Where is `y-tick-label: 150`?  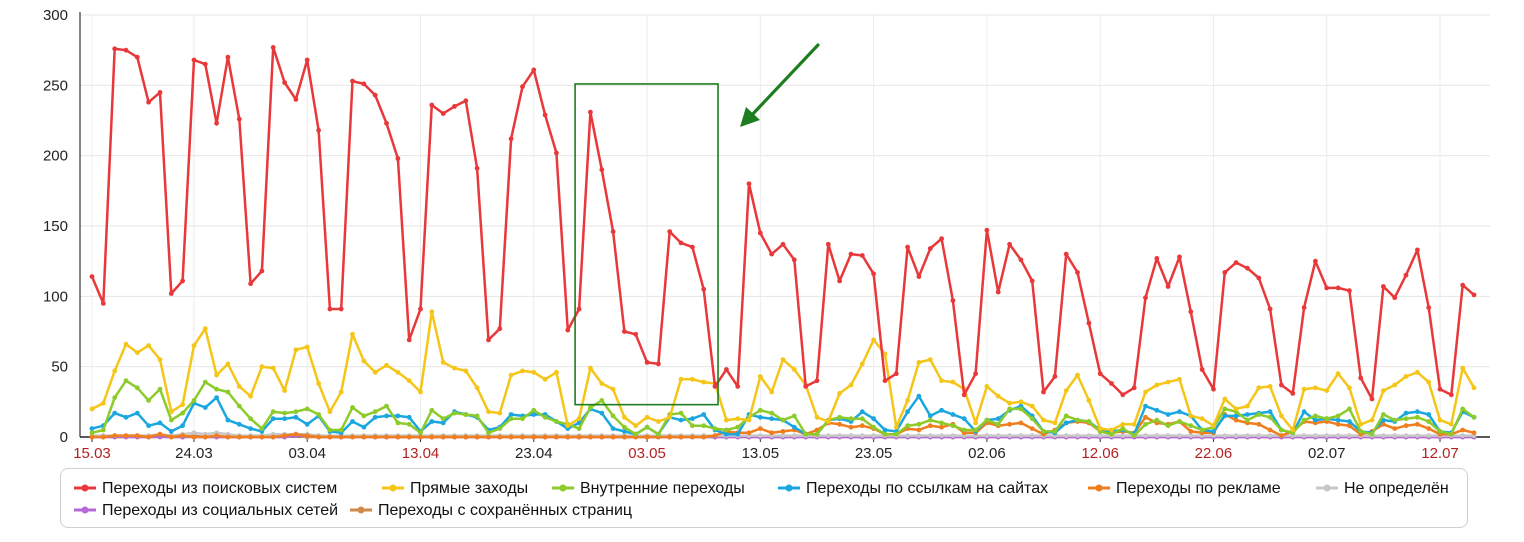 y-tick-label: 150 is located at coordinates (55, 226).